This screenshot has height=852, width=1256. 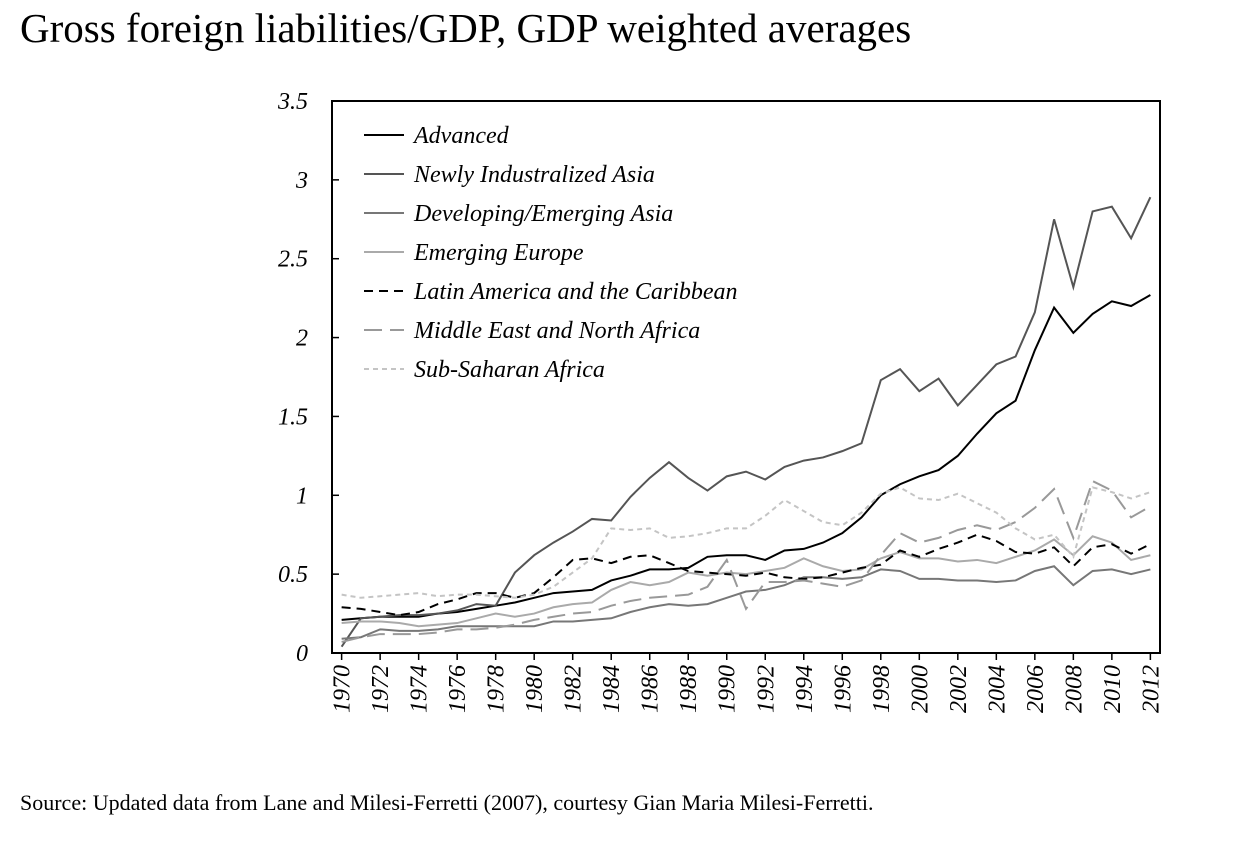 I want to click on y-tick-label: 1.5, so click(x=293, y=417).